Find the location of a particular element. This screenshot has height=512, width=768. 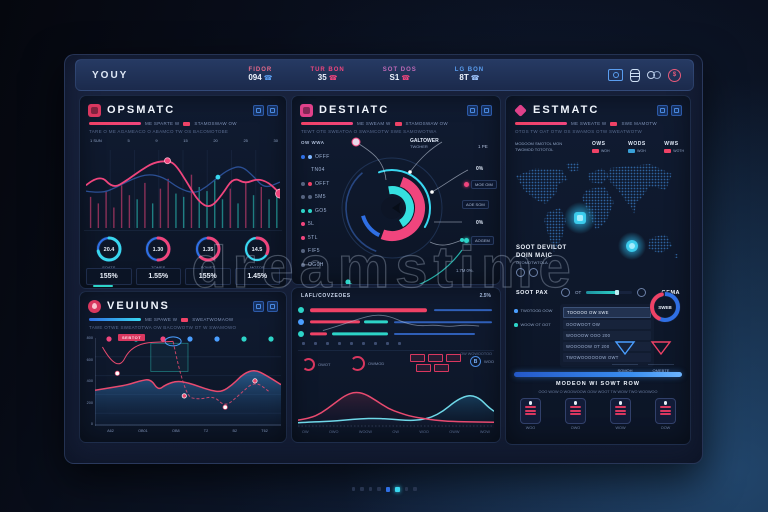

shield-badge: WOO is located at coordinates (530, 414).